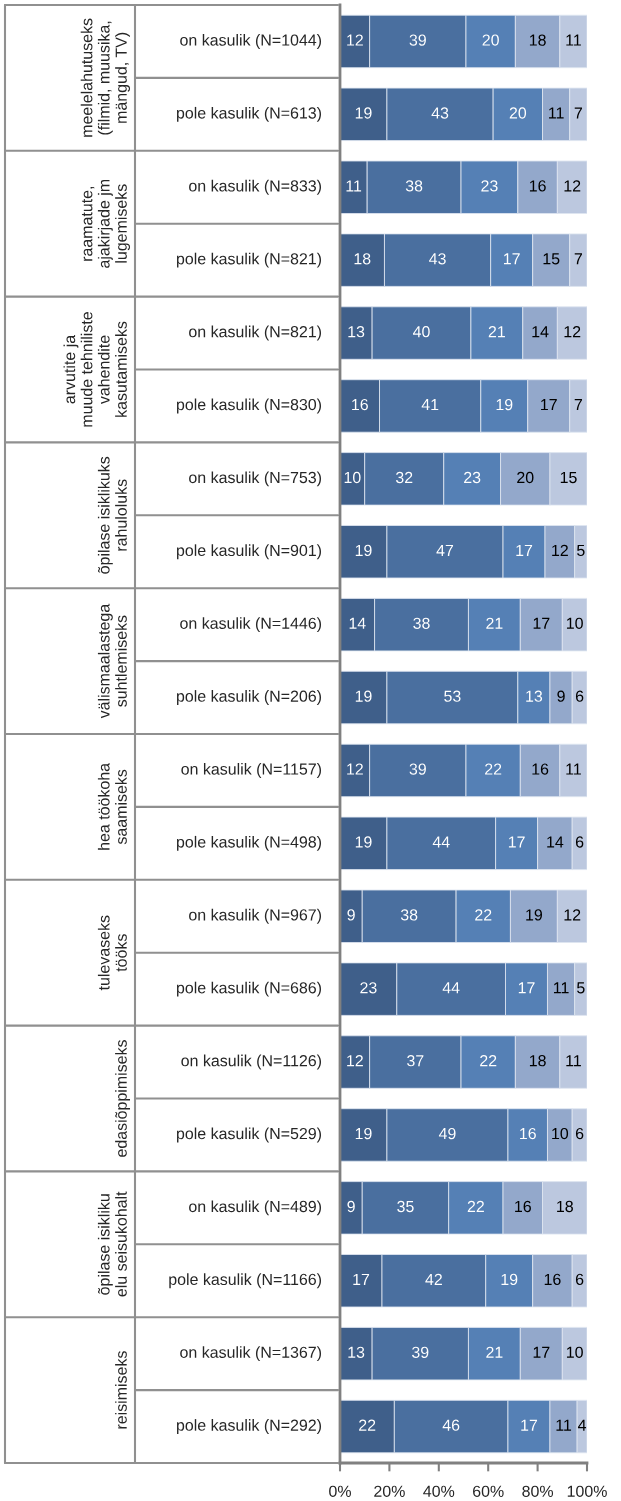 This screenshot has width=621, height=1501. What do you see at coordinates (105, 223) in the screenshot?
I see `text: raamatute, ajakirjade jm lugemiseks` at bounding box center [105, 223].